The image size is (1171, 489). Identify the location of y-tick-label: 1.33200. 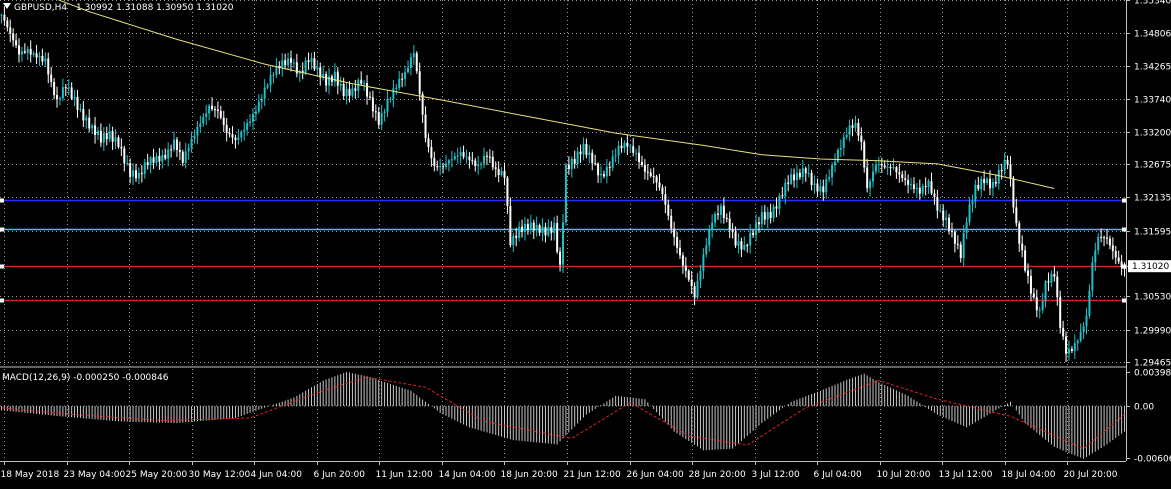
(1152, 134).